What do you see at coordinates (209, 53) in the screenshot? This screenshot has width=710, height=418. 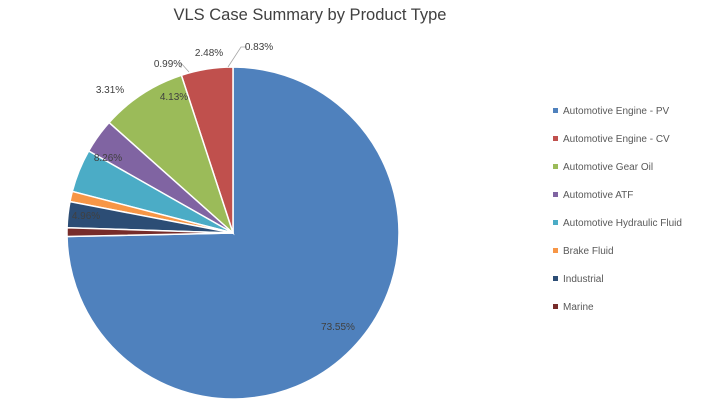 I see `data-label: 2.48%` at bounding box center [209, 53].